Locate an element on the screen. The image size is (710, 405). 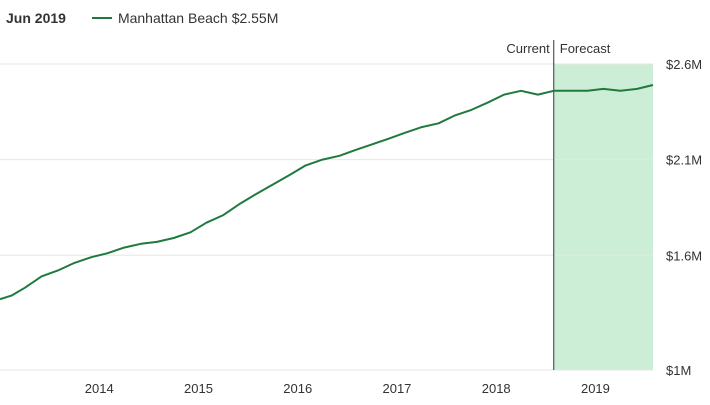
x-tick-label: 2019 is located at coordinates (595, 388).